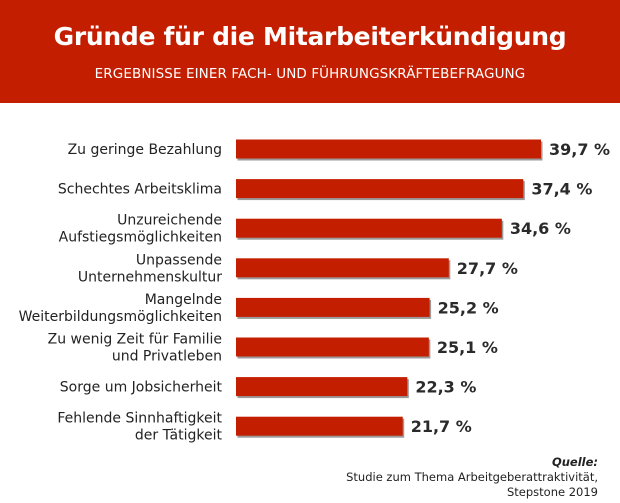 This screenshot has width=620, height=503. Describe the element at coordinates (141, 388) in the screenshot. I see `category-label-7: Sorge um Jobsicherheit` at that location.